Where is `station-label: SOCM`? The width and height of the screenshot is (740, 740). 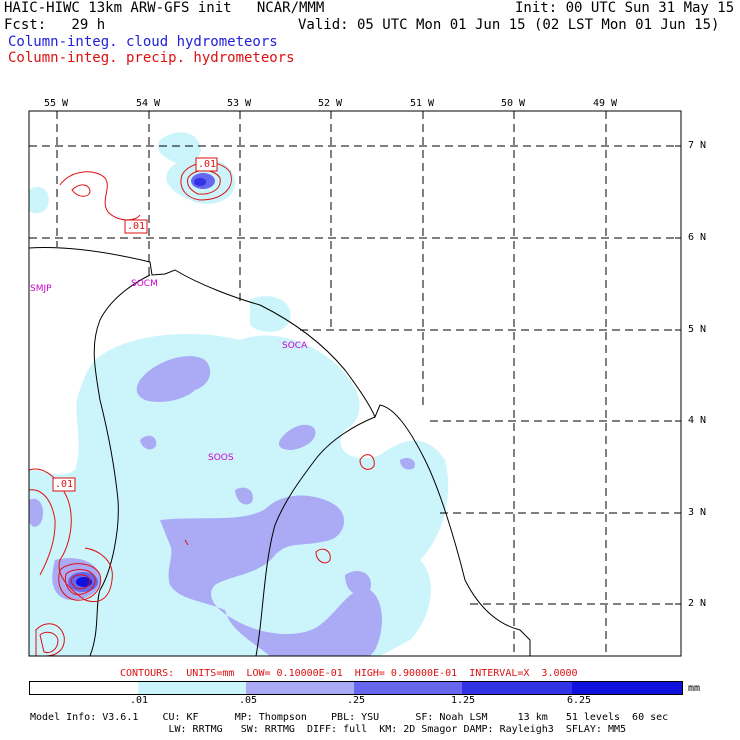 station-label: SOCM is located at coordinates (144, 284).